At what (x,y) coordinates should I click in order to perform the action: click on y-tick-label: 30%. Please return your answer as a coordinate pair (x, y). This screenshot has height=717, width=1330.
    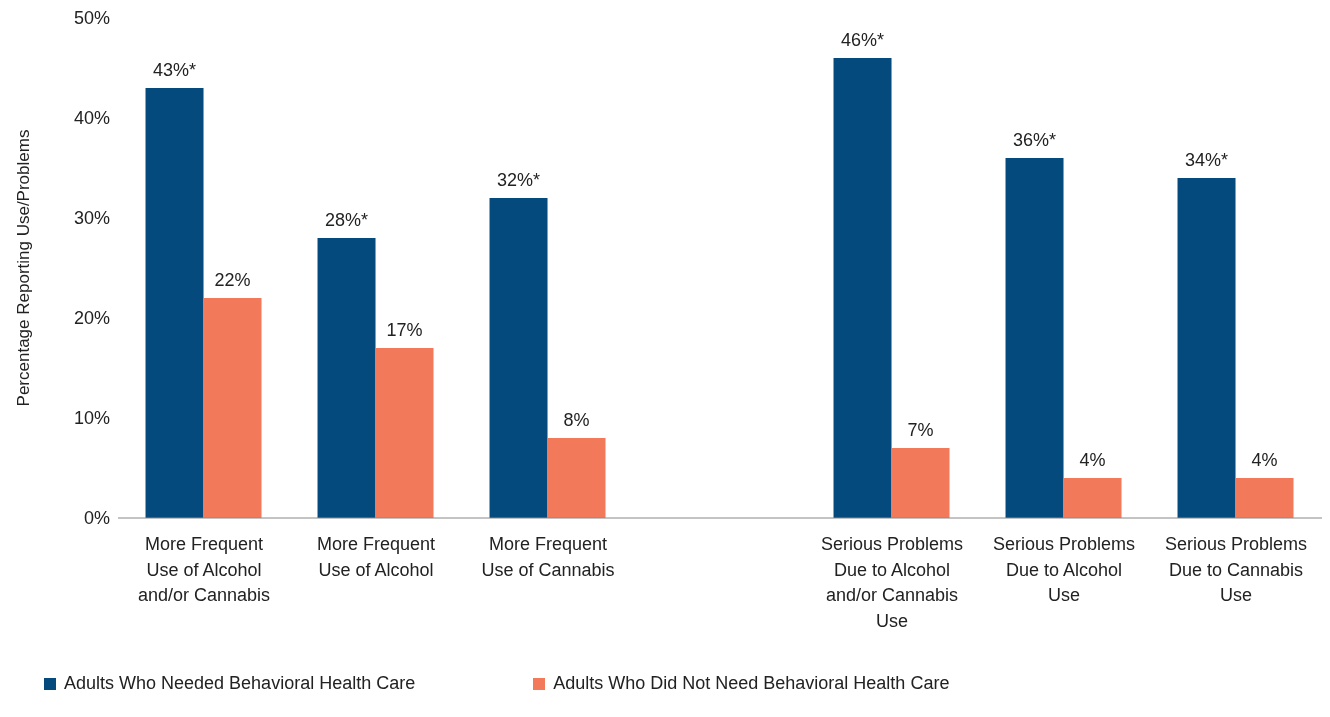
    Looking at the image, I should click on (91, 218).